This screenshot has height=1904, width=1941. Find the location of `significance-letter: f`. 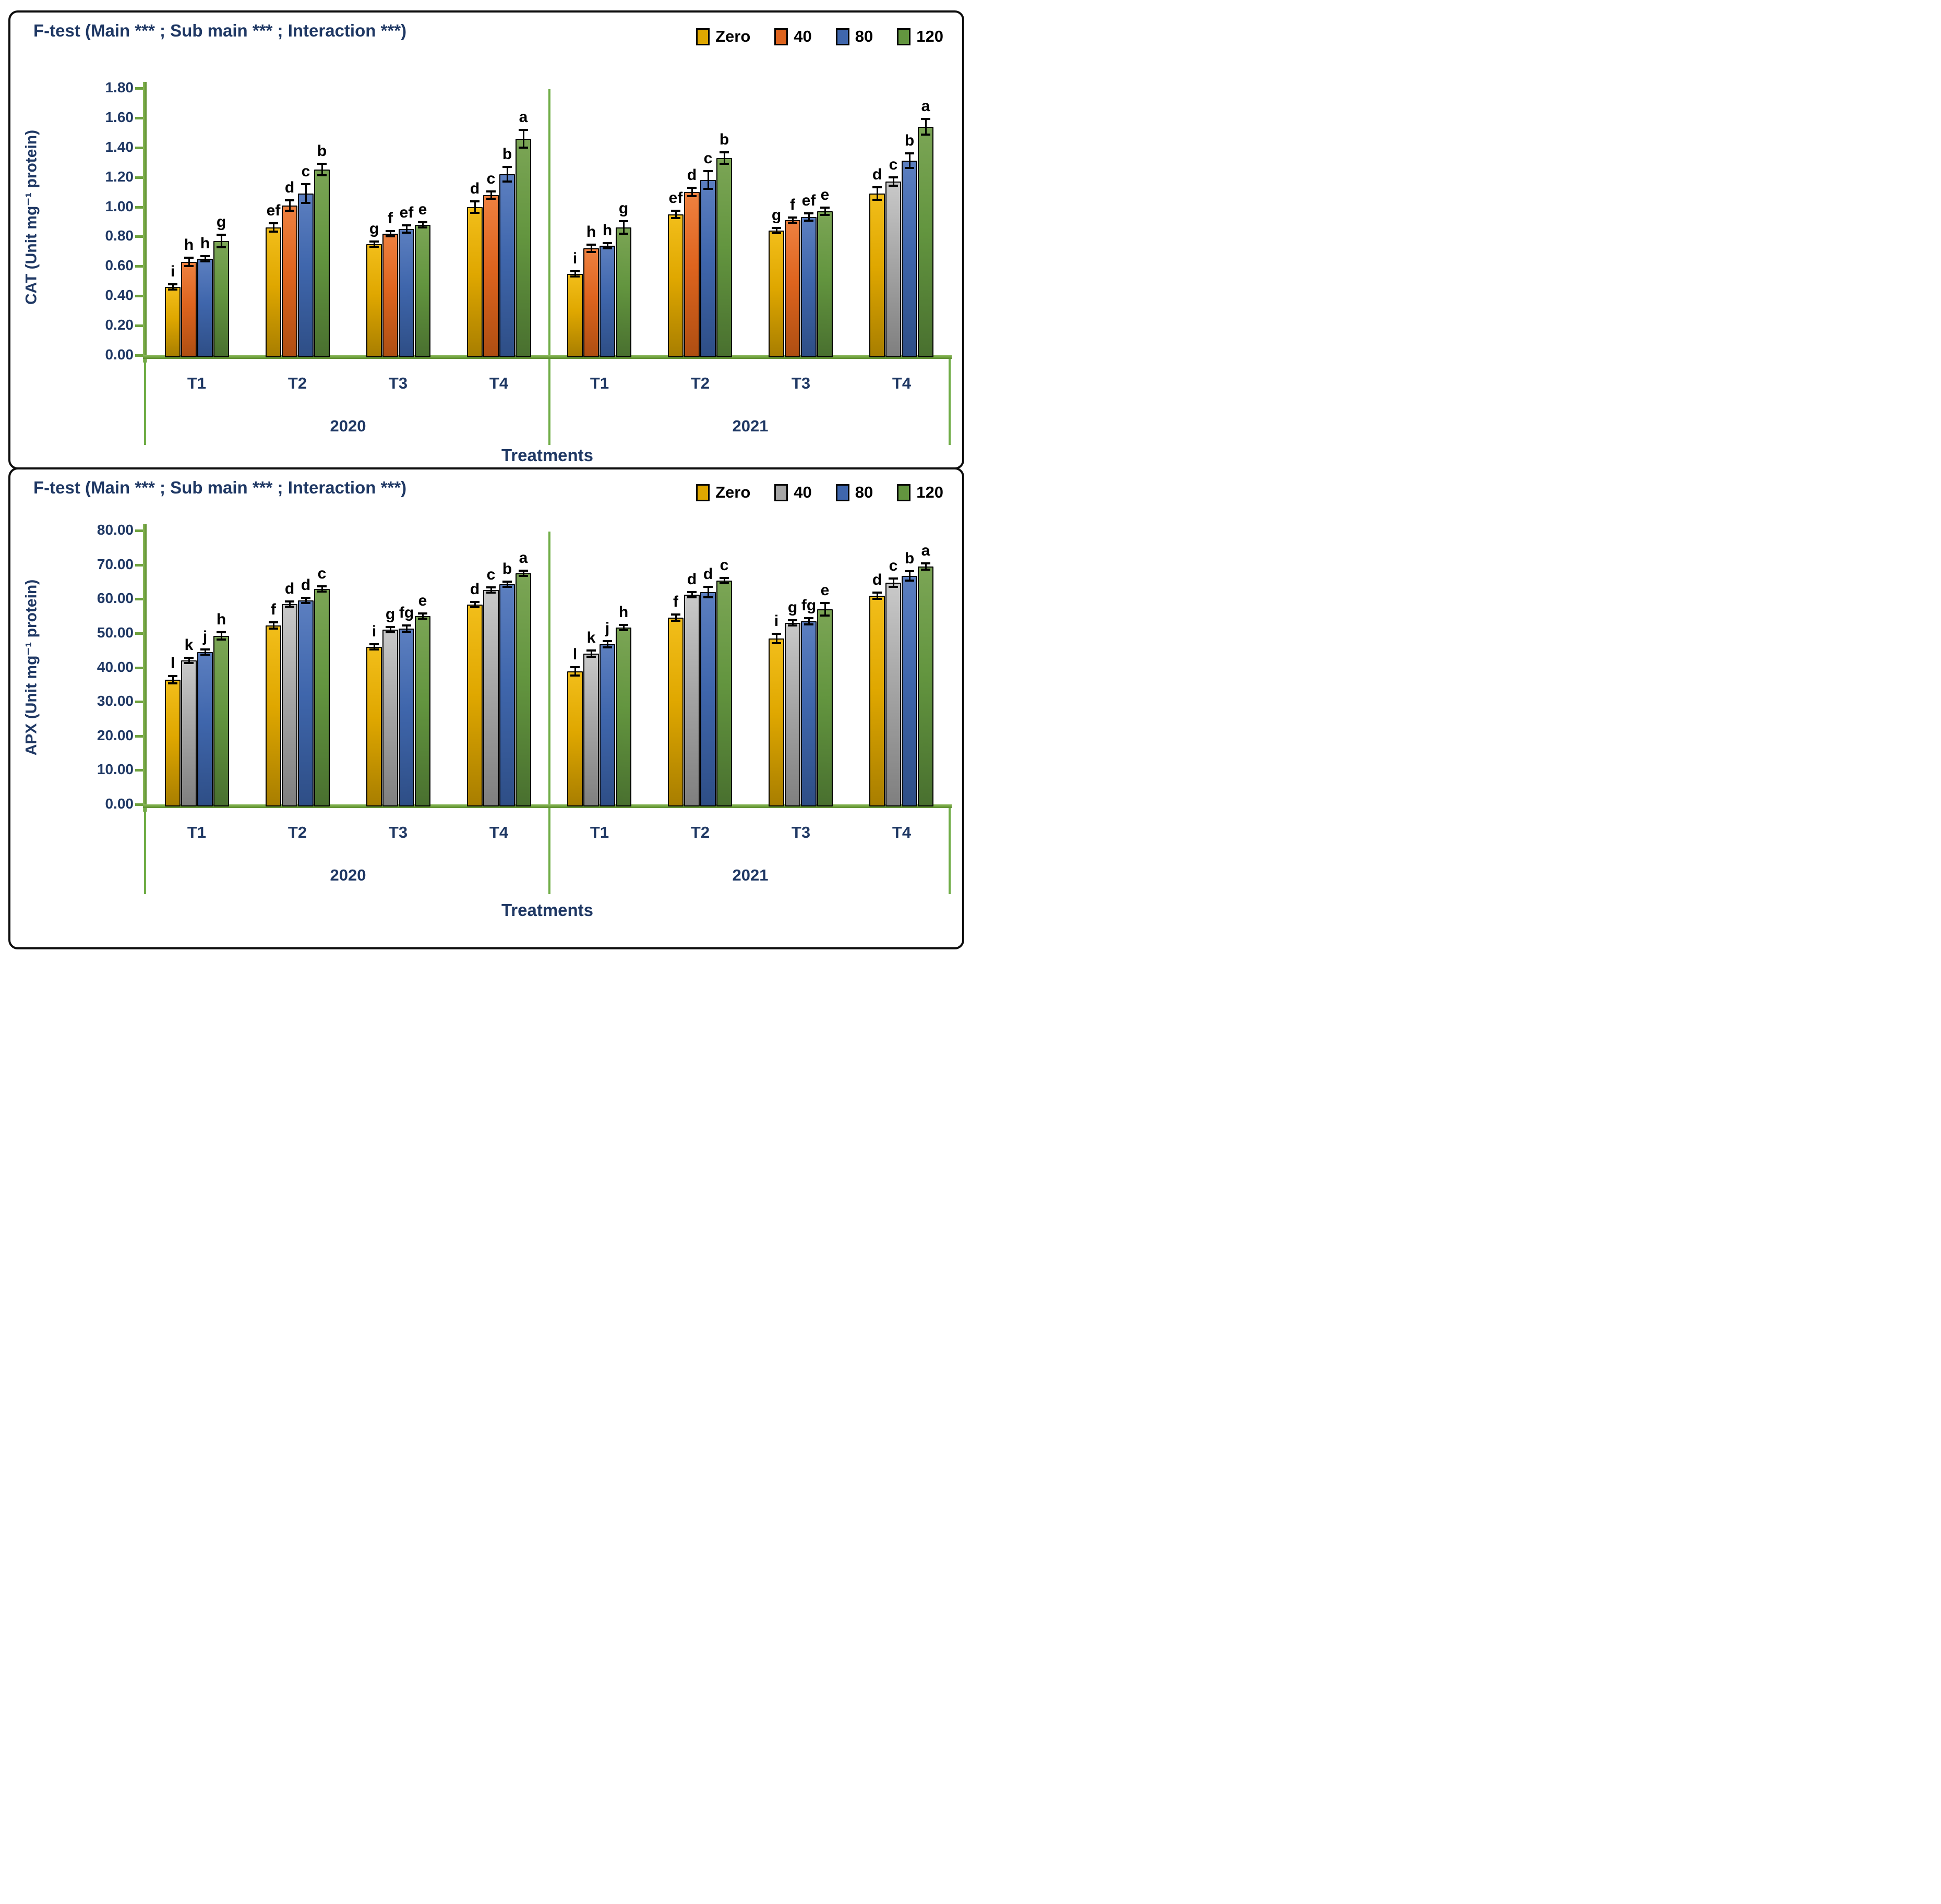

significance-letter: f is located at coordinates (273, 609).